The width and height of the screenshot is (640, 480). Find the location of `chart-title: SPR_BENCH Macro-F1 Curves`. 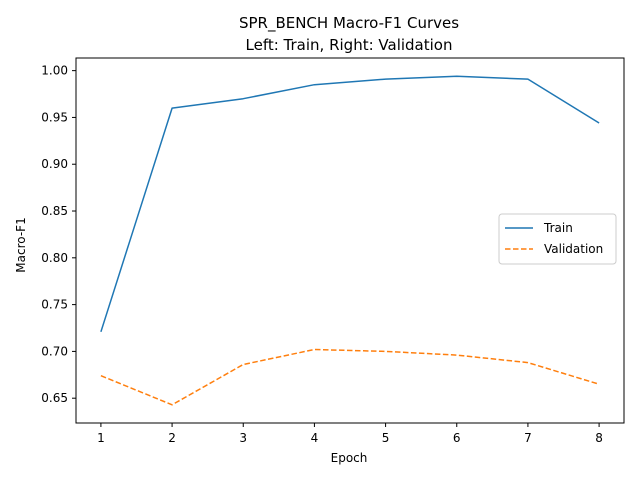

chart-title: SPR_BENCH Macro-F1 Curves is located at coordinates (349, 23).